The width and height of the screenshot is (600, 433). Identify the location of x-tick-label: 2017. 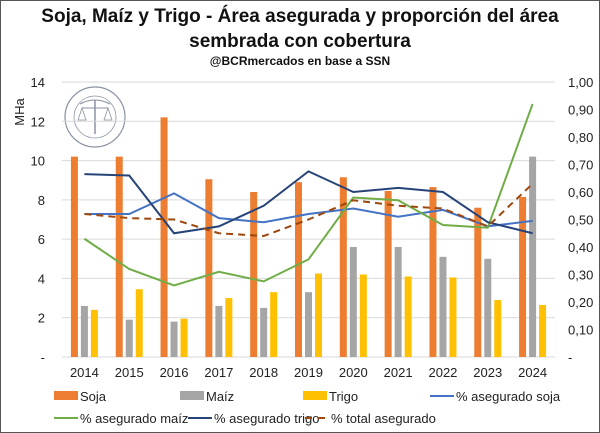
(218, 372).